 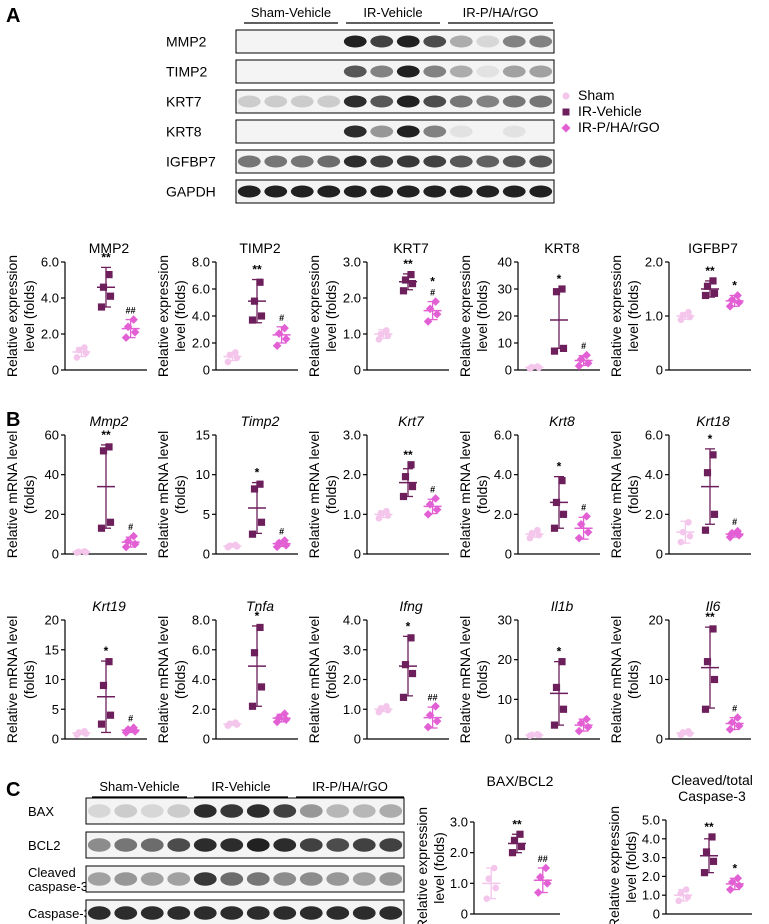 I want to click on chart-title-ifng: Ifng, so click(x=411, y=606).